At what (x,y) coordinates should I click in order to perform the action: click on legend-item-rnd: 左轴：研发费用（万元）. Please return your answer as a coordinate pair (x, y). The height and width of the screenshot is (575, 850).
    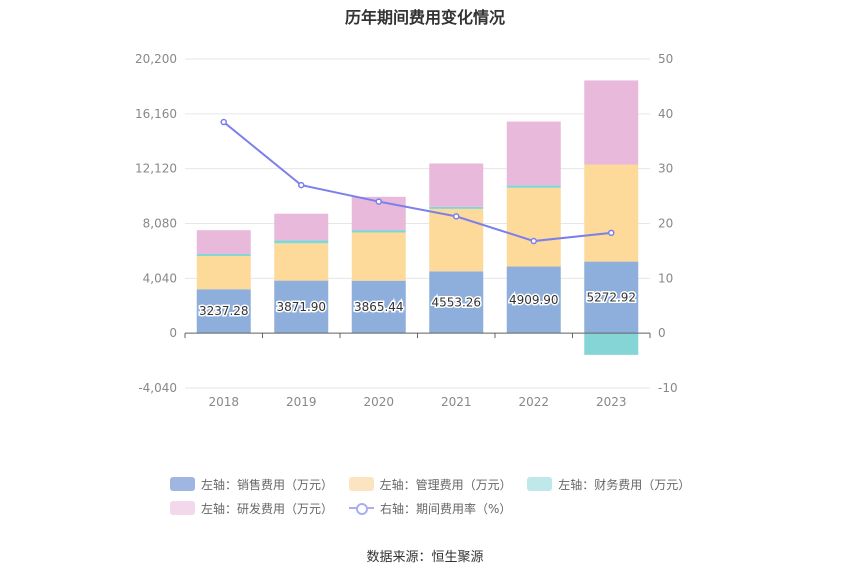
    Looking at the image, I should click on (251, 508).